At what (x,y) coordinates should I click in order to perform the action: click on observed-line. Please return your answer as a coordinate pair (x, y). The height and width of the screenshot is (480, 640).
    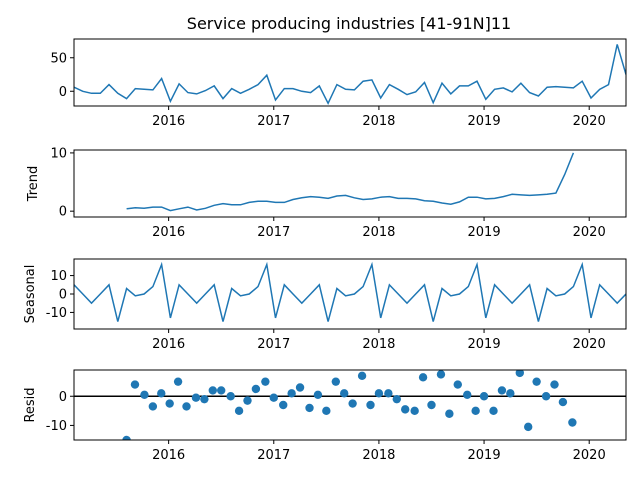
    Looking at the image, I should click on (350, 75).